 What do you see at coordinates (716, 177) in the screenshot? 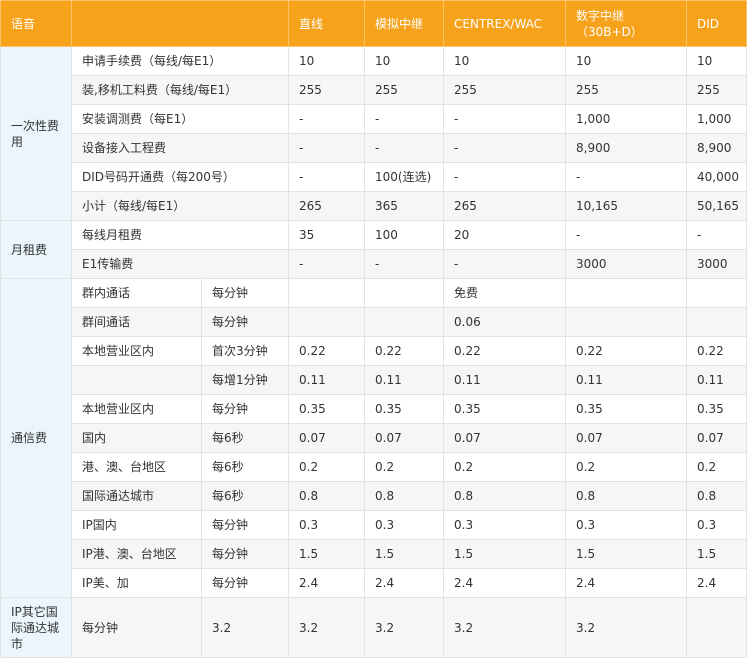
I see `value-cell: 40,000` at bounding box center [716, 177].